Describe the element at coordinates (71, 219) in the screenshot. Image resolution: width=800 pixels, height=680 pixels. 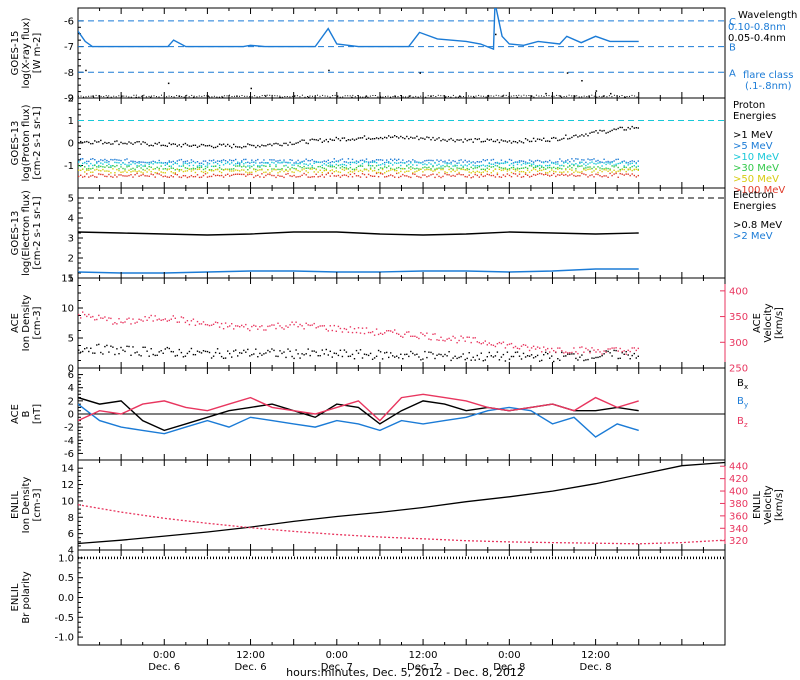
I see `y-tick-label: 4` at that location.